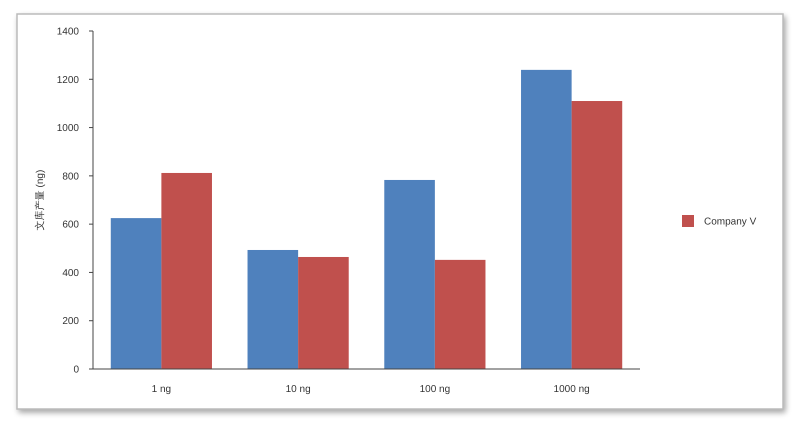 Image resolution: width=800 pixels, height=423 pixels. Describe the element at coordinates (68, 32) in the screenshot. I see `y-tick-label: 1400` at that location.